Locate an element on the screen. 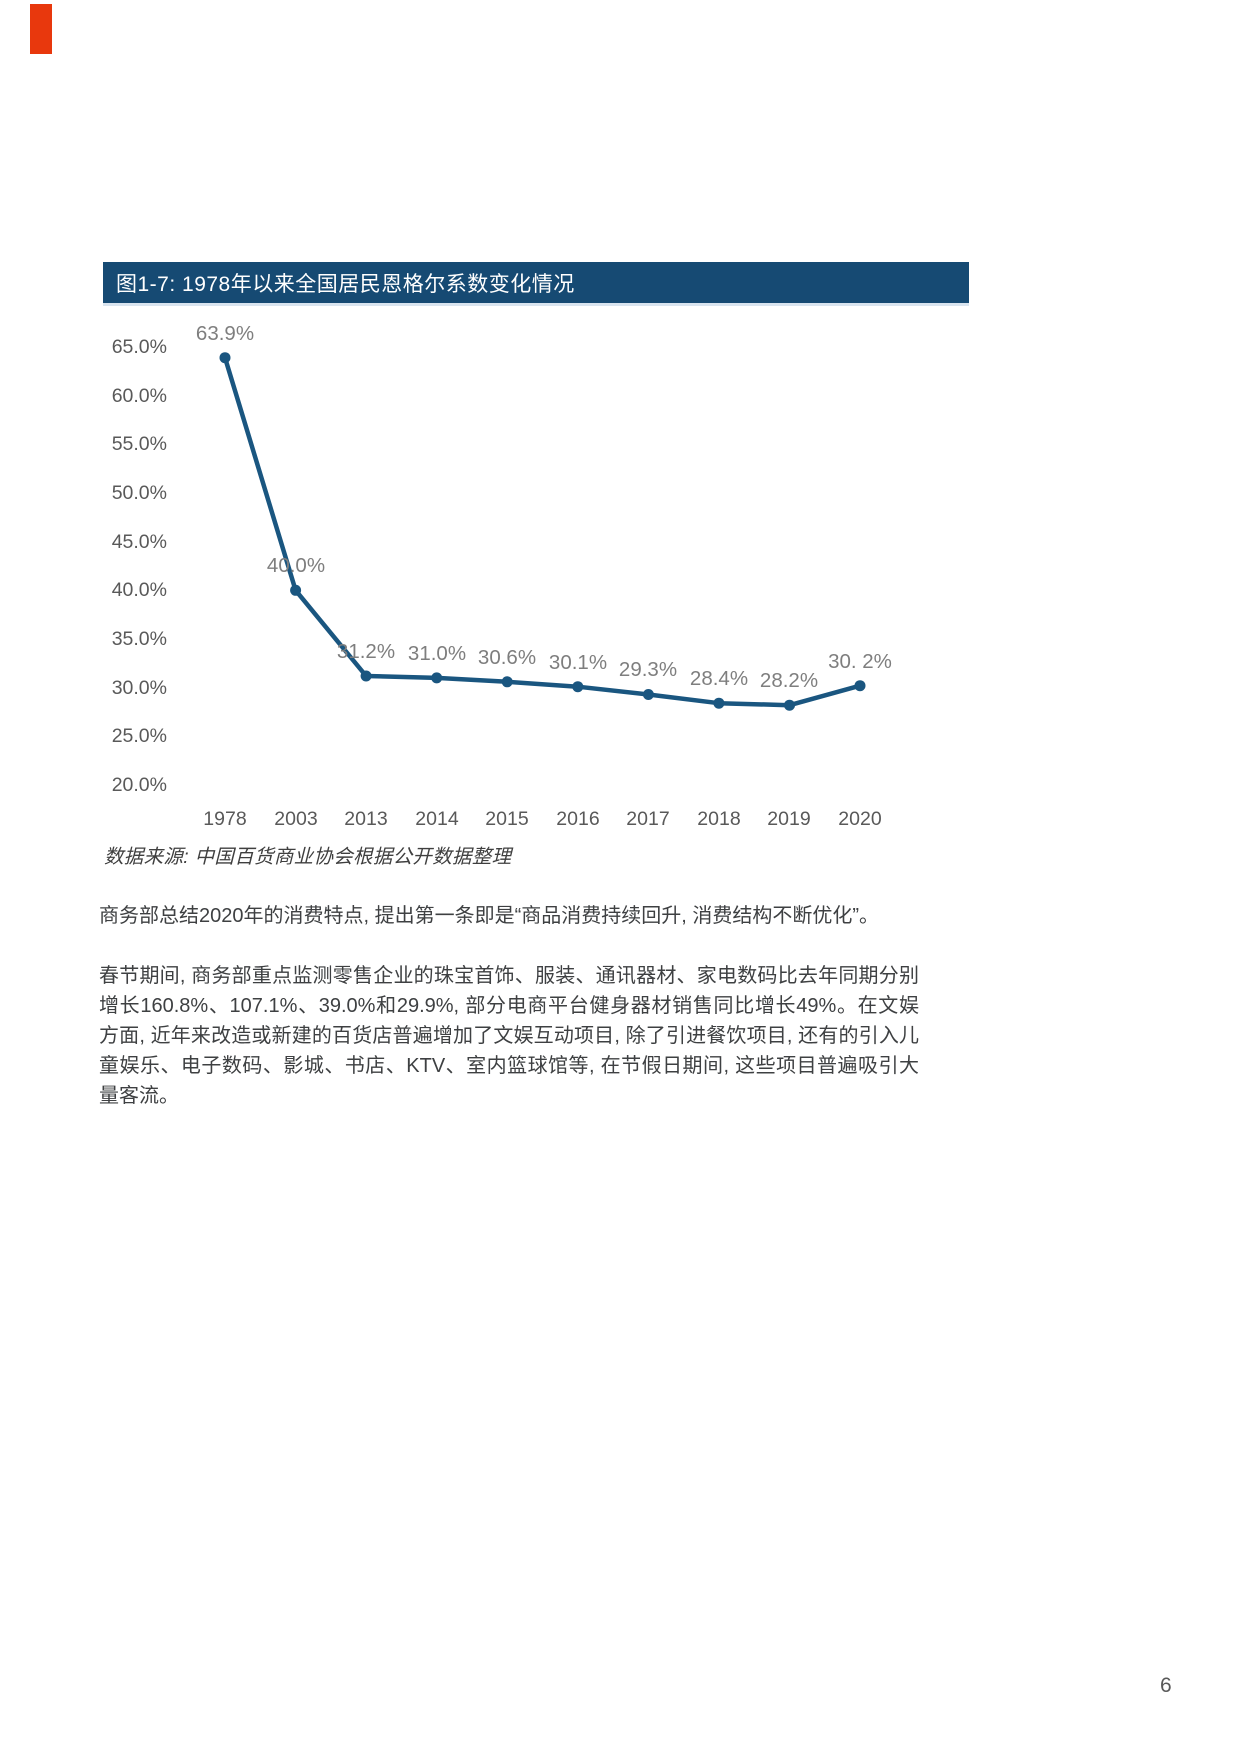  x-axis-tick: 2020 is located at coordinates (860, 819).